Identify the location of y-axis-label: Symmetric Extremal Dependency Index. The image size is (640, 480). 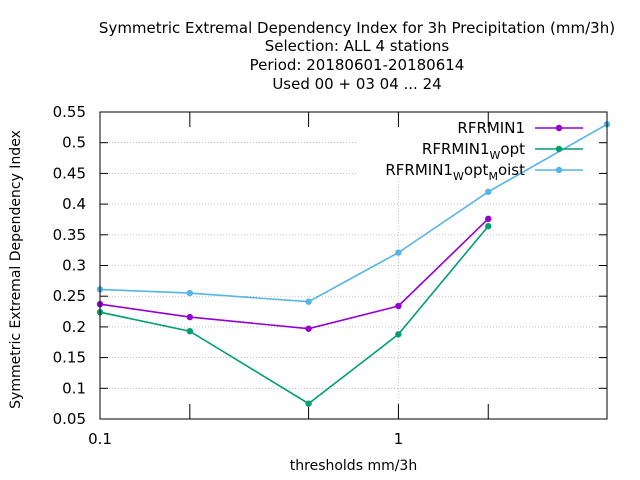
(16, 269).